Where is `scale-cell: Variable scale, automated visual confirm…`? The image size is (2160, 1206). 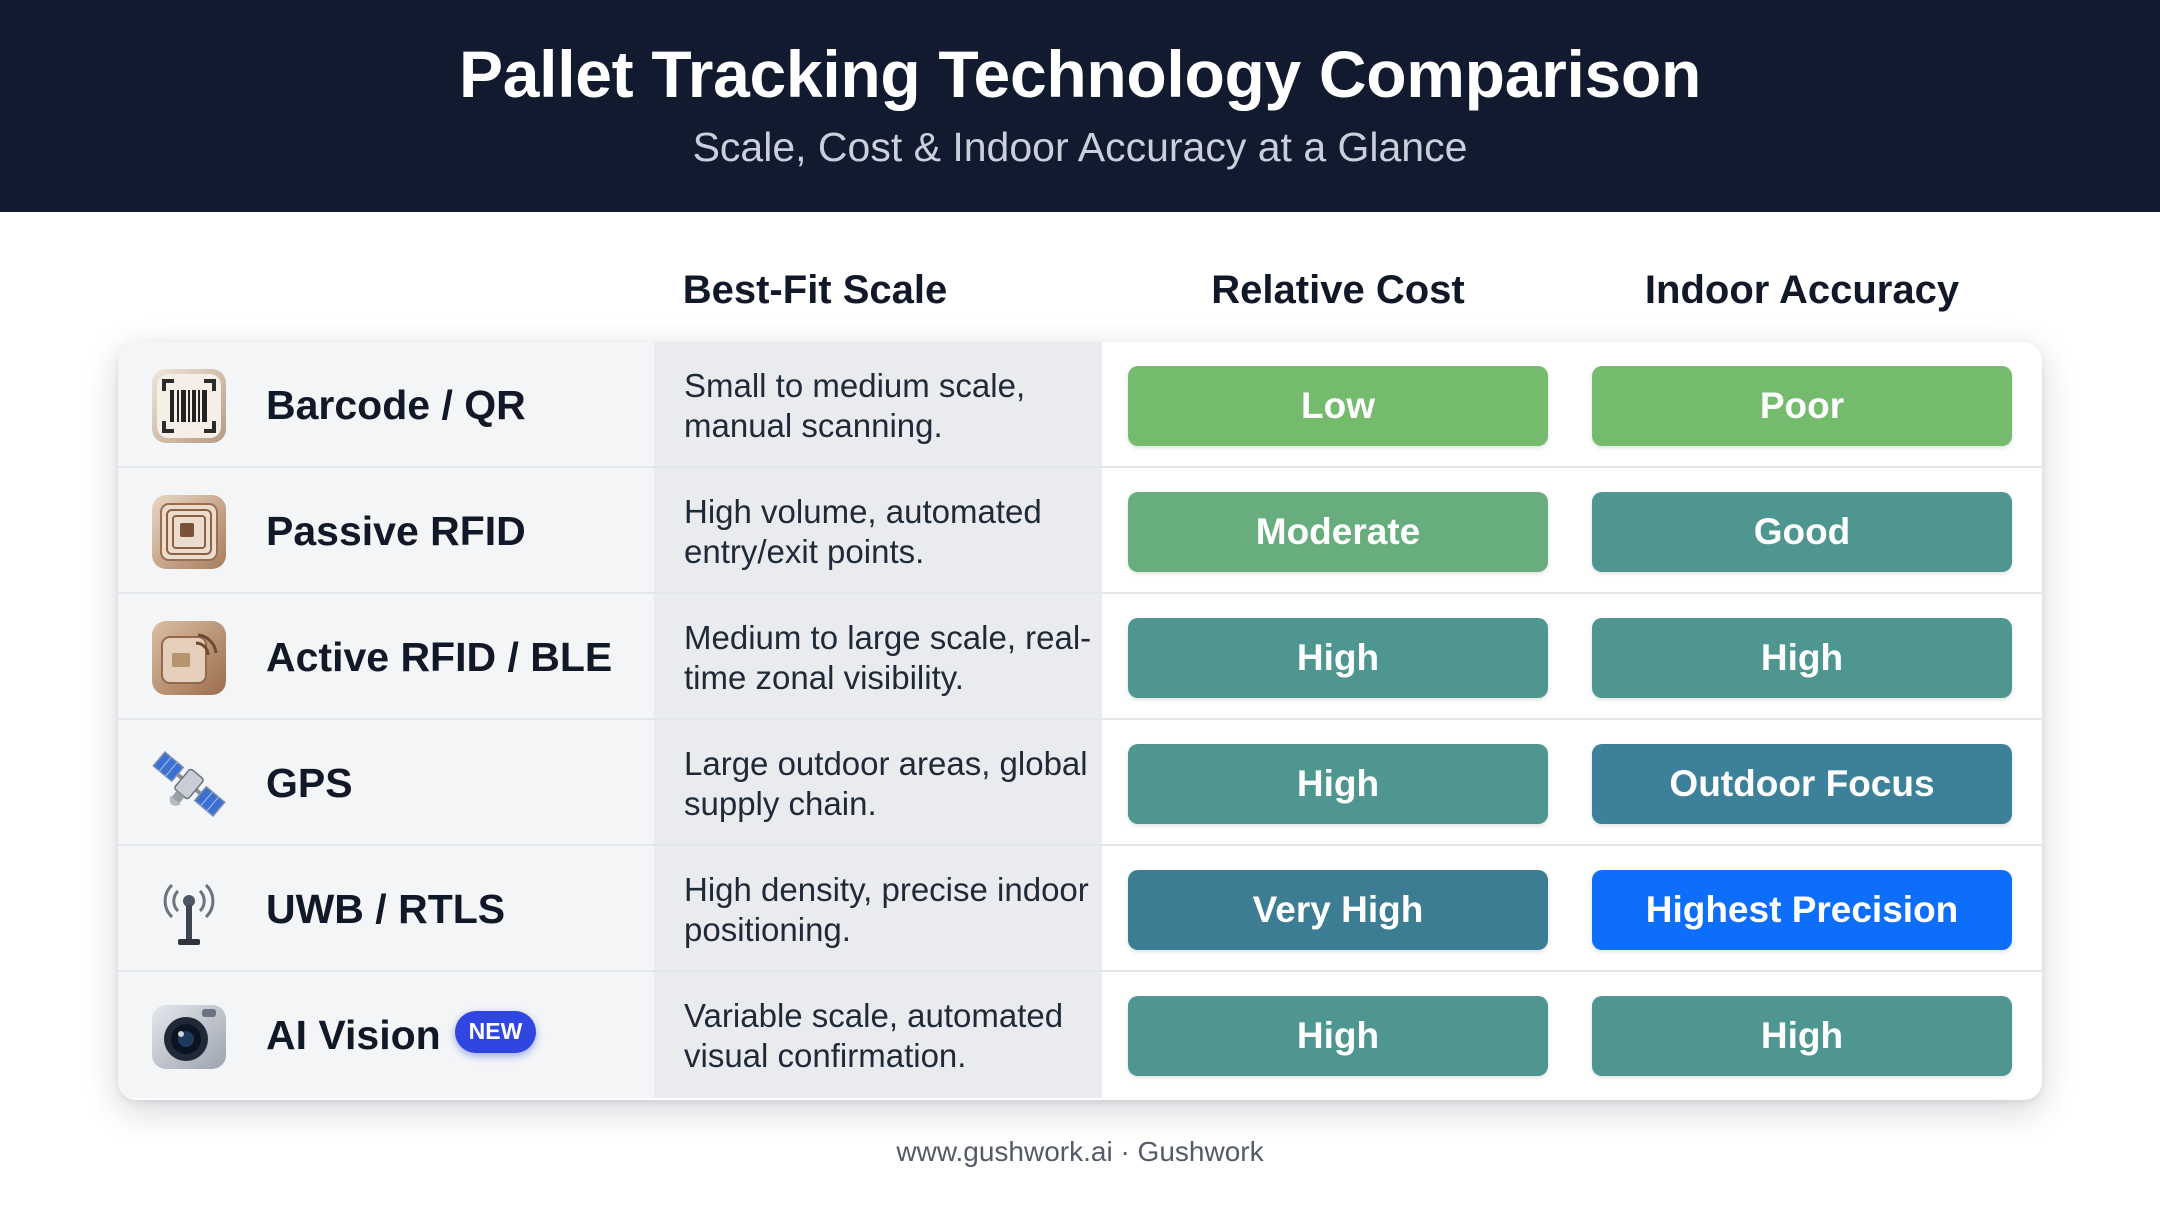
scale-cell: Variable scale, automated visual confirm… is located at coordinates (878, 1035).